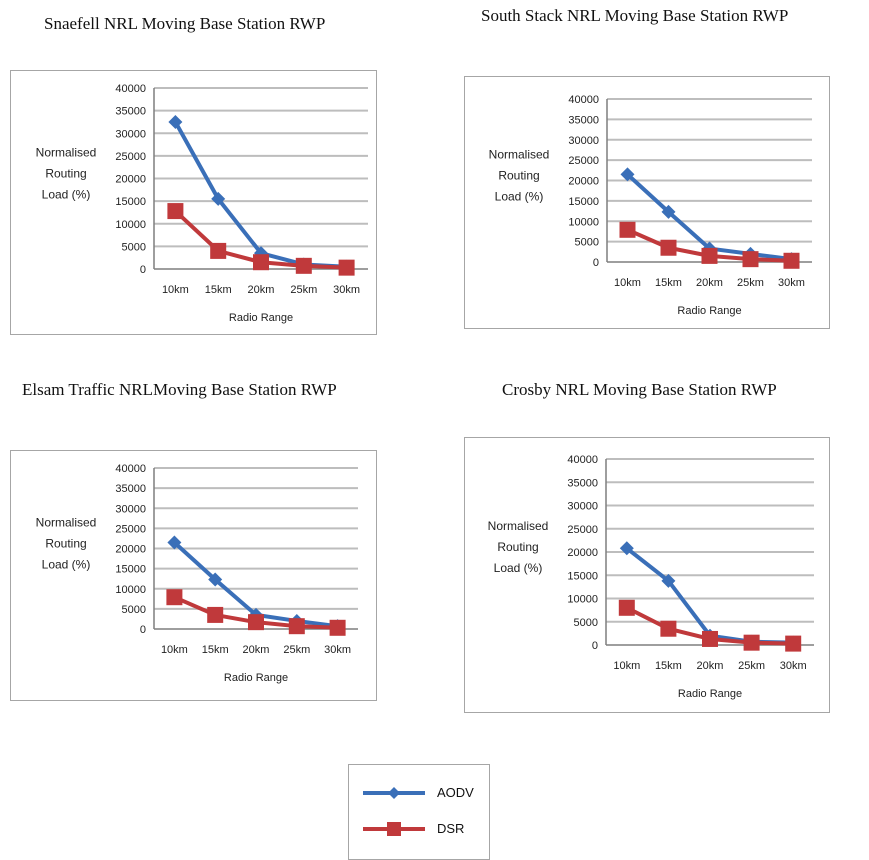 The width and height of the screenshot is (869, 860). What do you see at coordinates (179, 389) in the screenshot?
I see `chart-title-elsam: Elsam Traffic NRLMoving Base Station RWP` at bounding box center [179, 389].